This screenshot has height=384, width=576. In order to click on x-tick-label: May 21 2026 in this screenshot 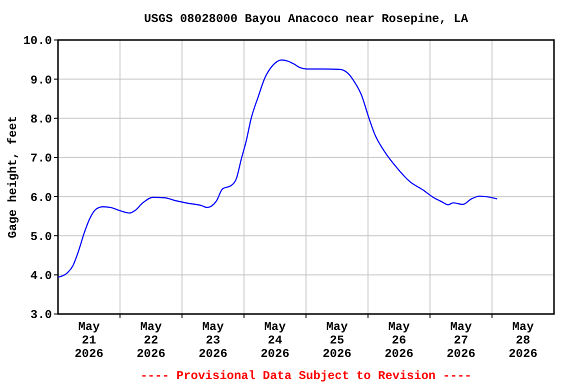, I will do `click(89, 340)`.